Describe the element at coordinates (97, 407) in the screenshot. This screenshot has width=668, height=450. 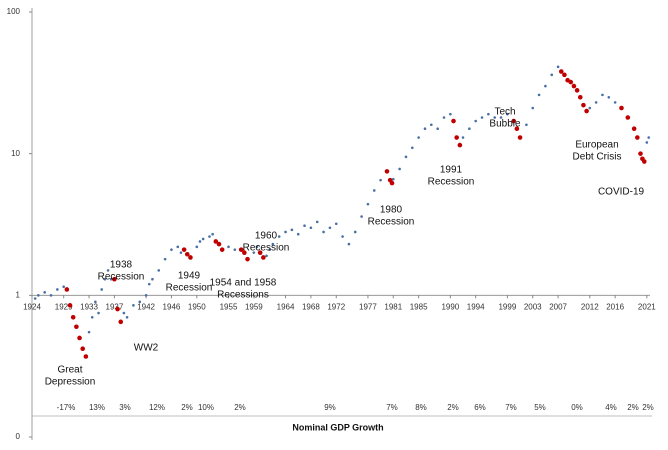
I see `growth-label: 13%` at that location.